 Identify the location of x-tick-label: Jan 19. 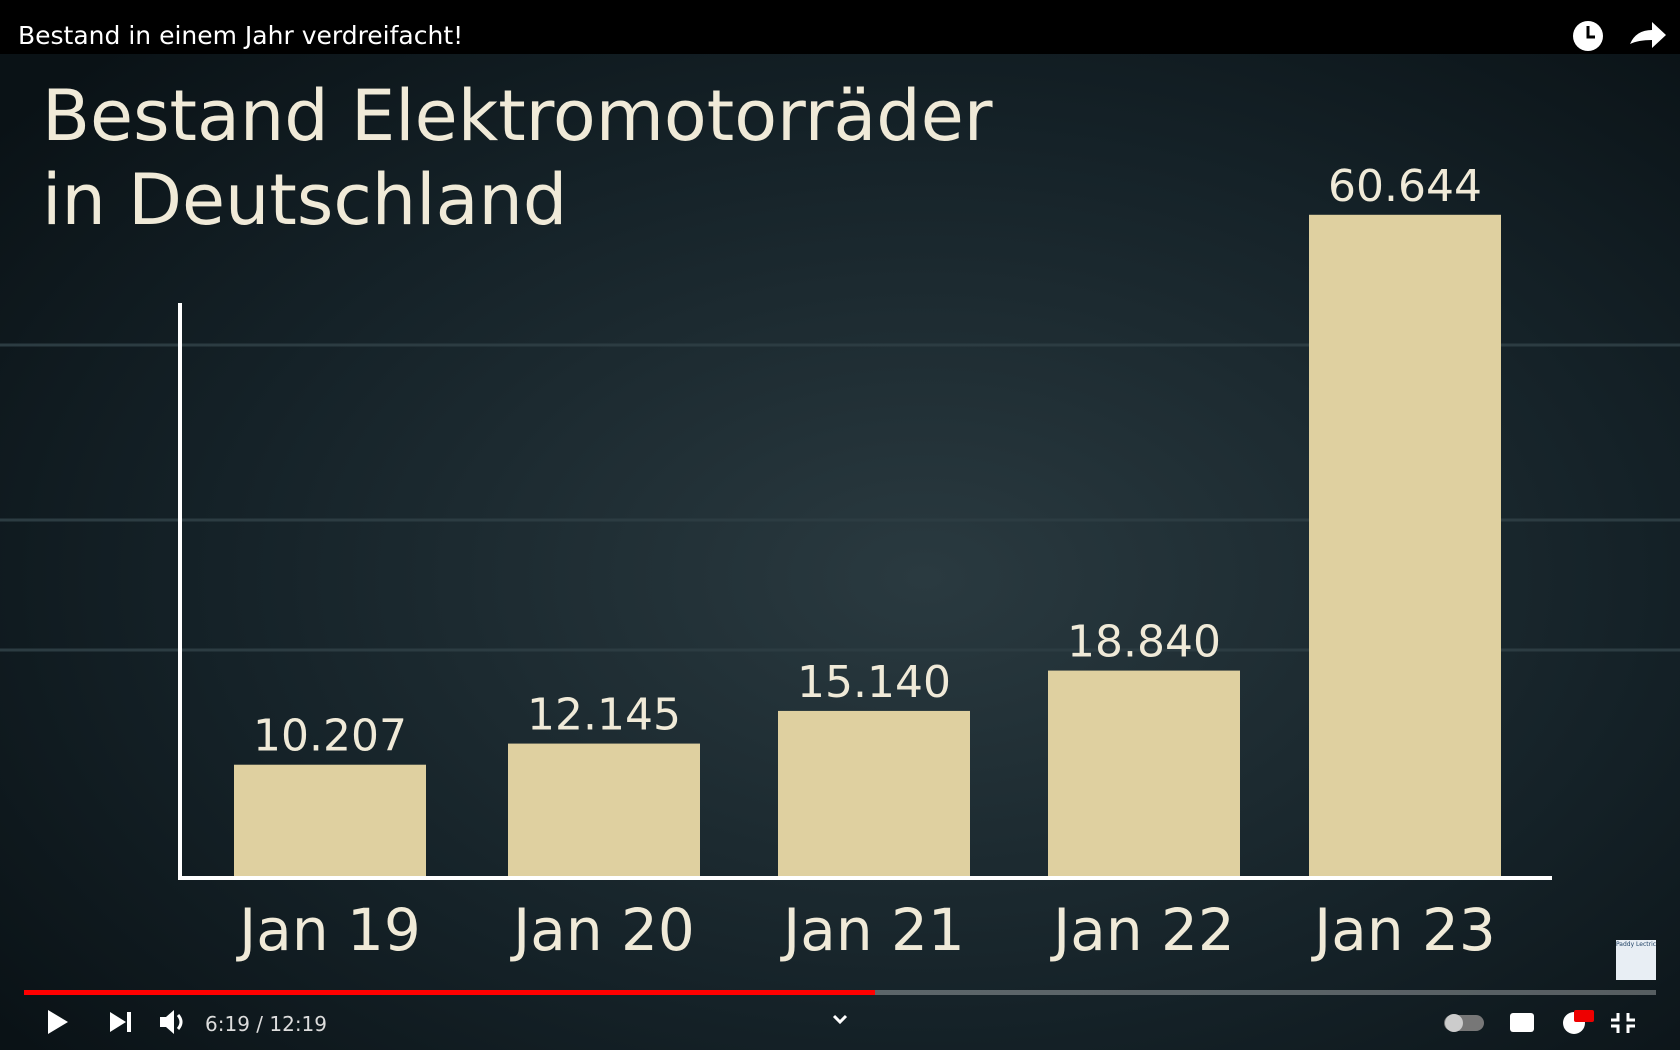
(328, 930).